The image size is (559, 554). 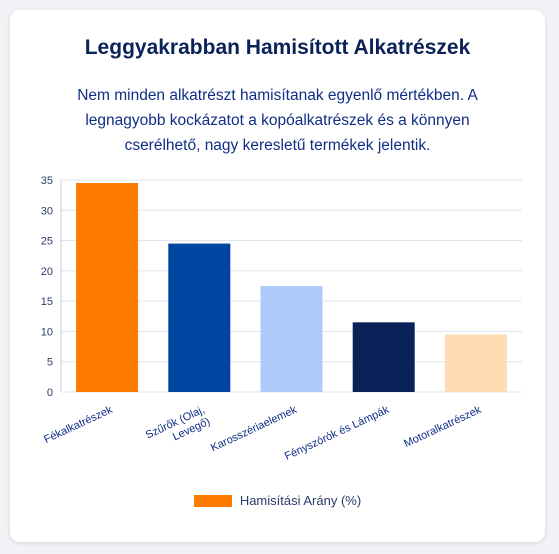 I want to click on y-tick-label: 20, so click(x=47, y=272).